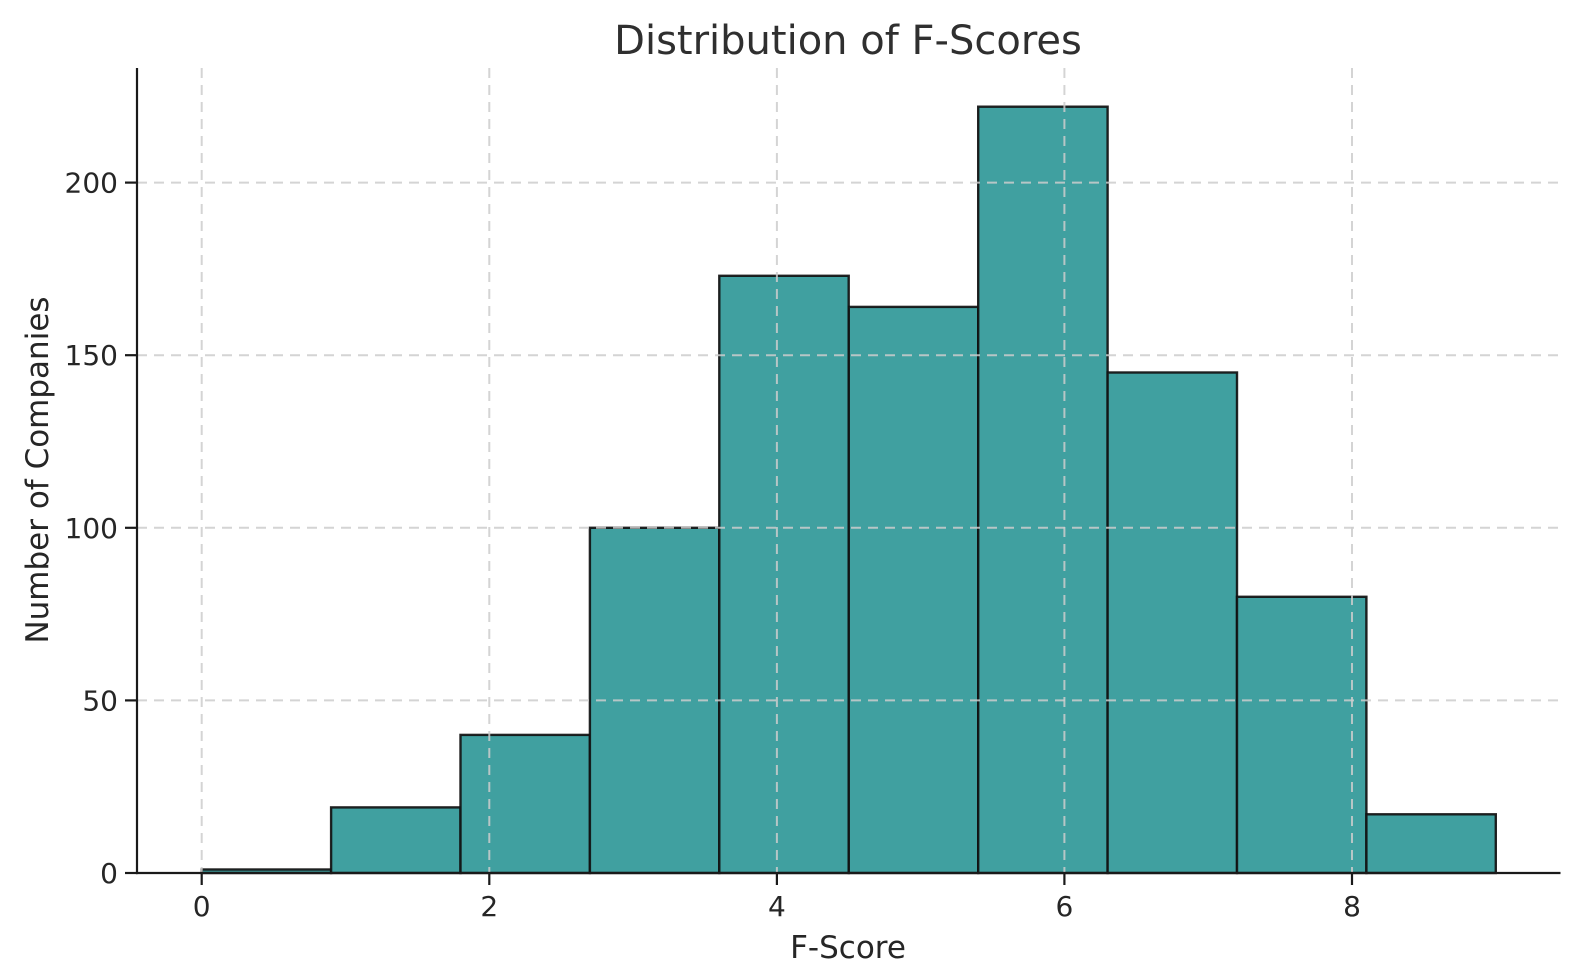 This screenshot has height=980, width=1580. I want to click on y-tick-label: 150, so click(91, 355).